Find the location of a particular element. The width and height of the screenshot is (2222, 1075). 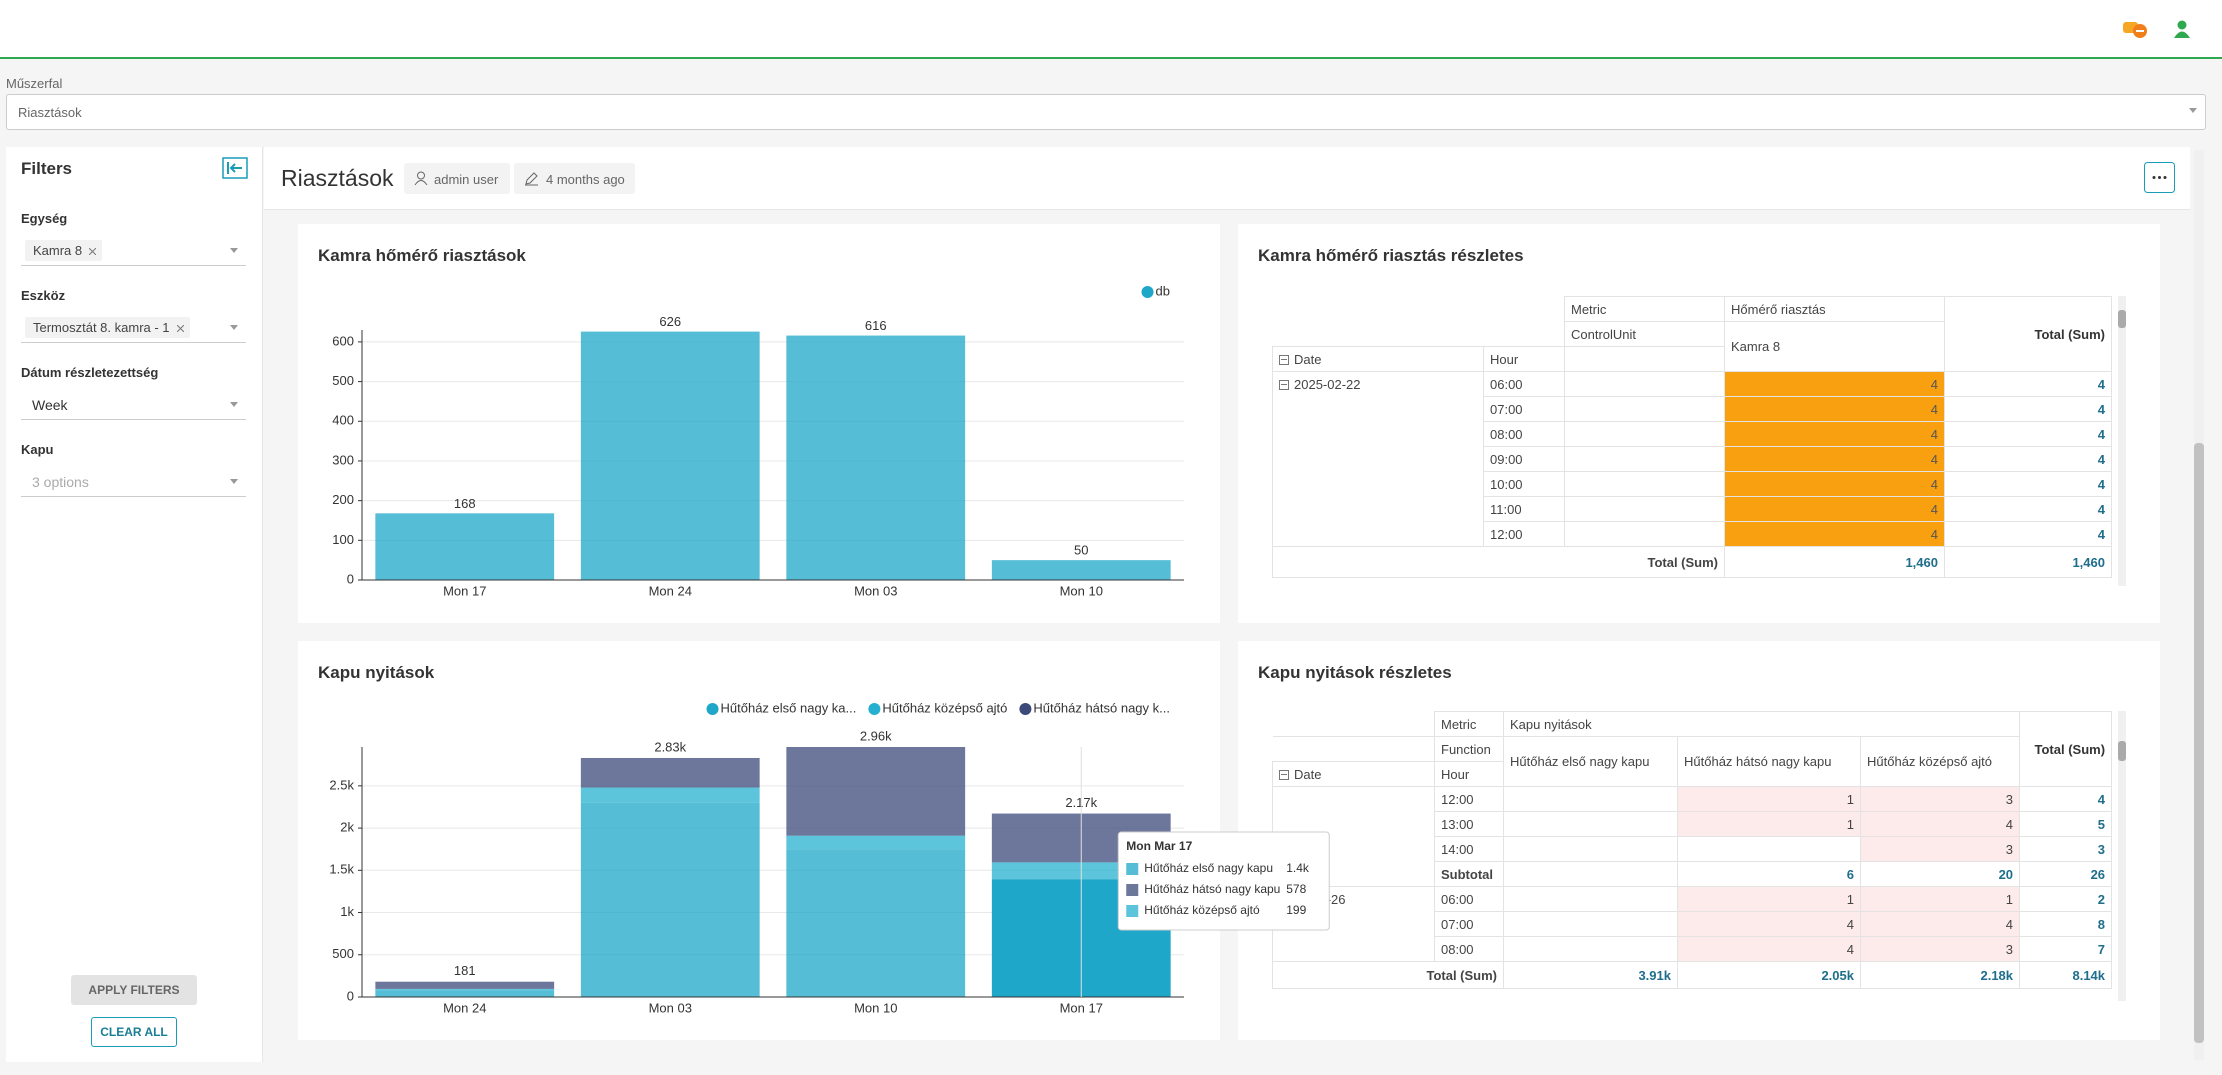

cell-text: Hűtőház középső ajtó is located at coordinates (1930, 761).